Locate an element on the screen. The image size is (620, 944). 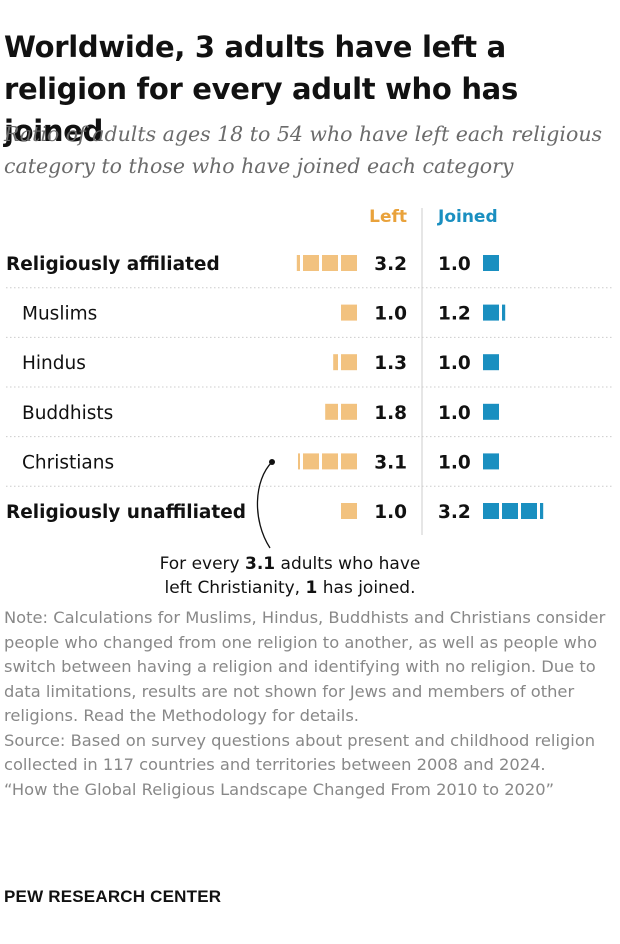
category-label: Religiously unaffiliated is located at coordinates (126, 512).